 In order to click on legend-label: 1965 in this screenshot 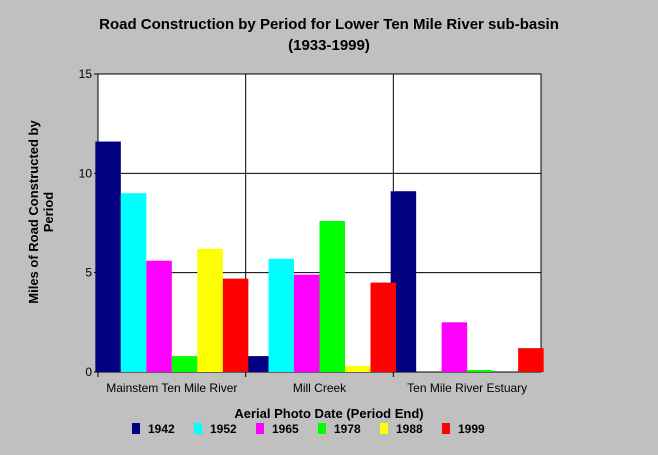, I will do `click(285, 429)`.